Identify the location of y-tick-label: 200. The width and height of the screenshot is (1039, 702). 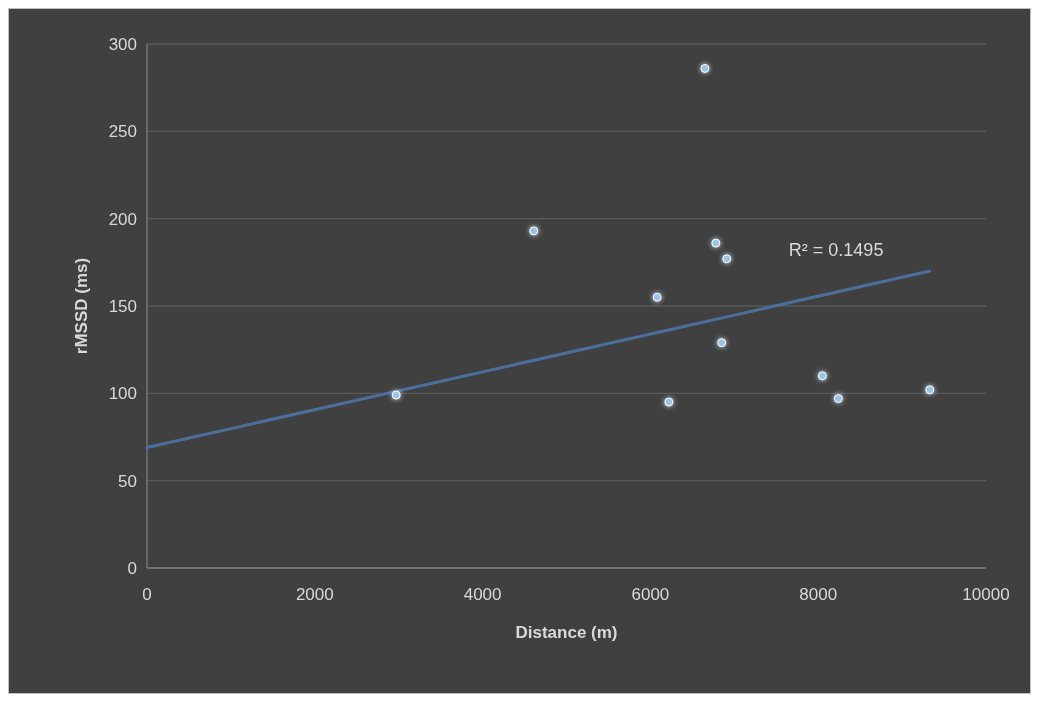
(122, 219).